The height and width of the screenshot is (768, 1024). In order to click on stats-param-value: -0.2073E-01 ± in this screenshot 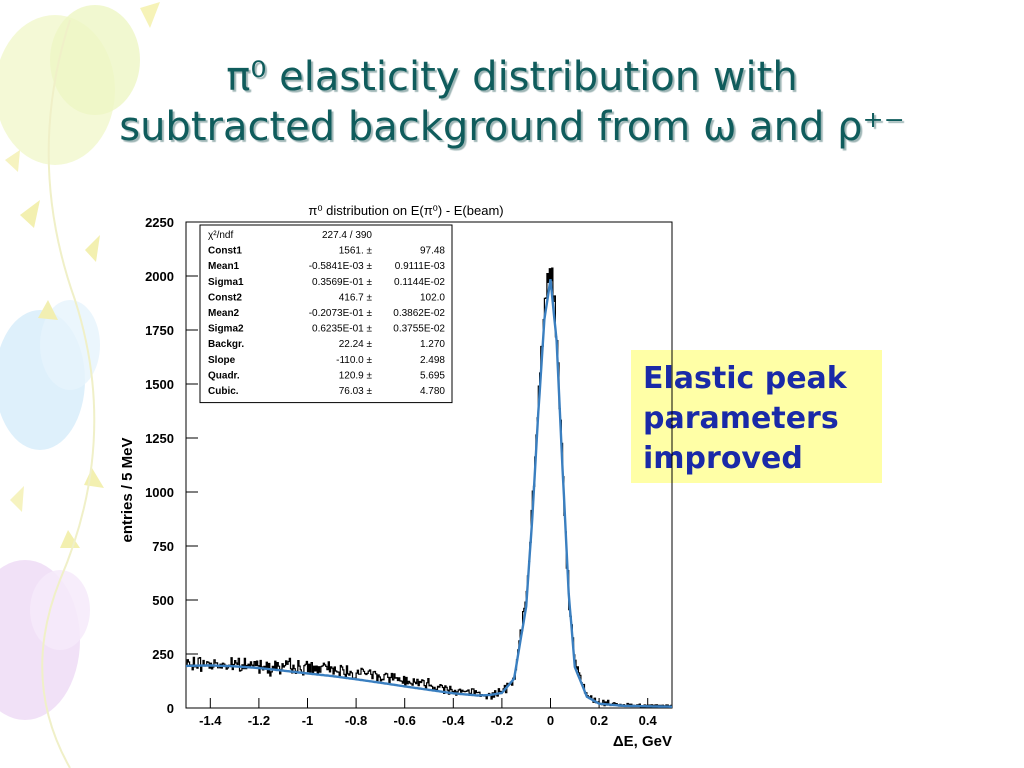, I will do `click(341, 313)`.